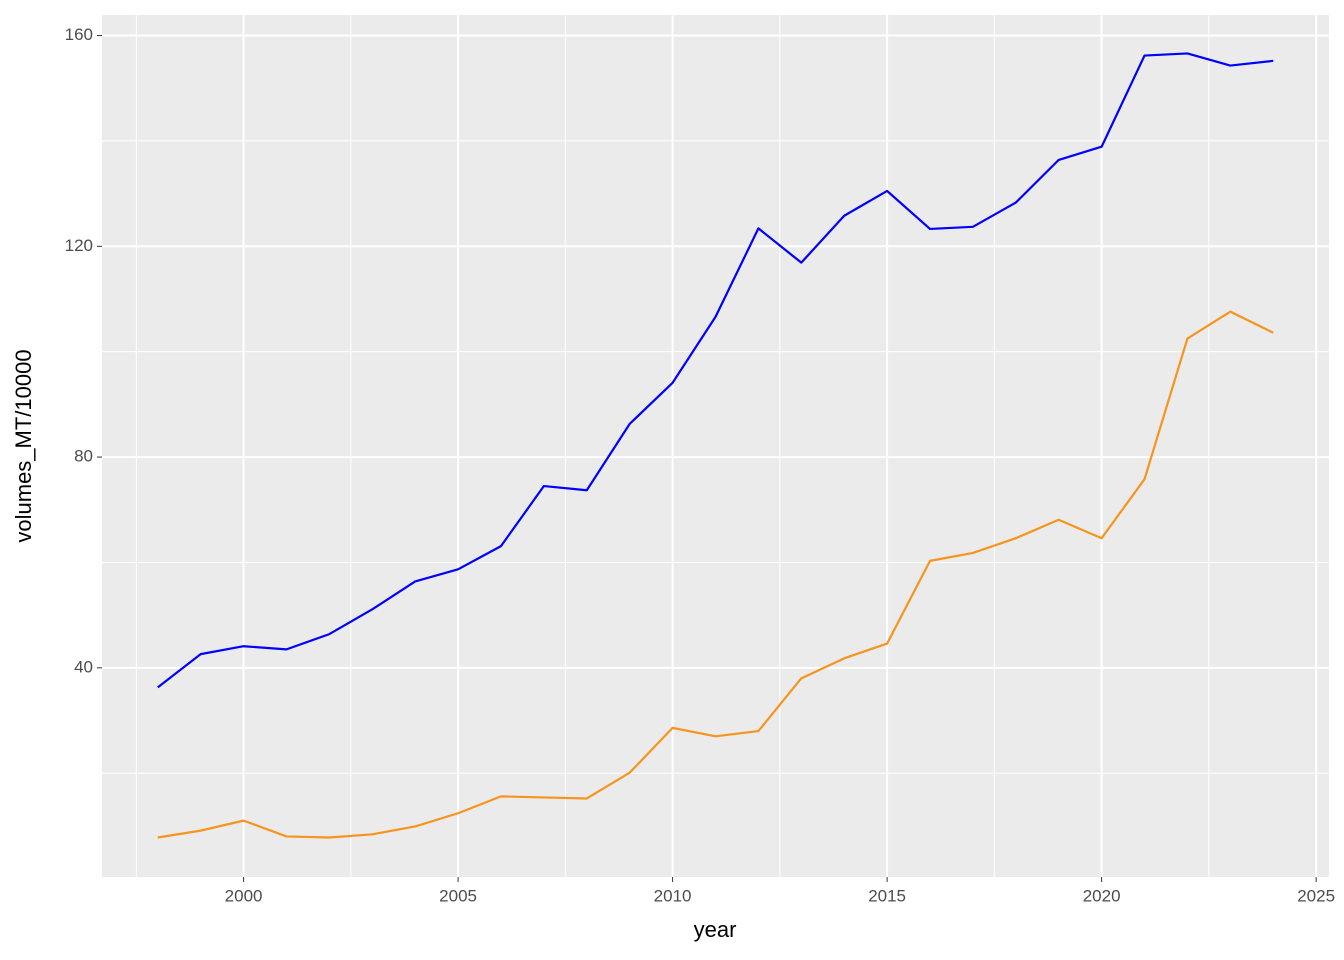  What do you see at coordinates (1316, 895) in the screenshot?
I see `x-tick-label: 2025` at bounding box center [1316, 895].